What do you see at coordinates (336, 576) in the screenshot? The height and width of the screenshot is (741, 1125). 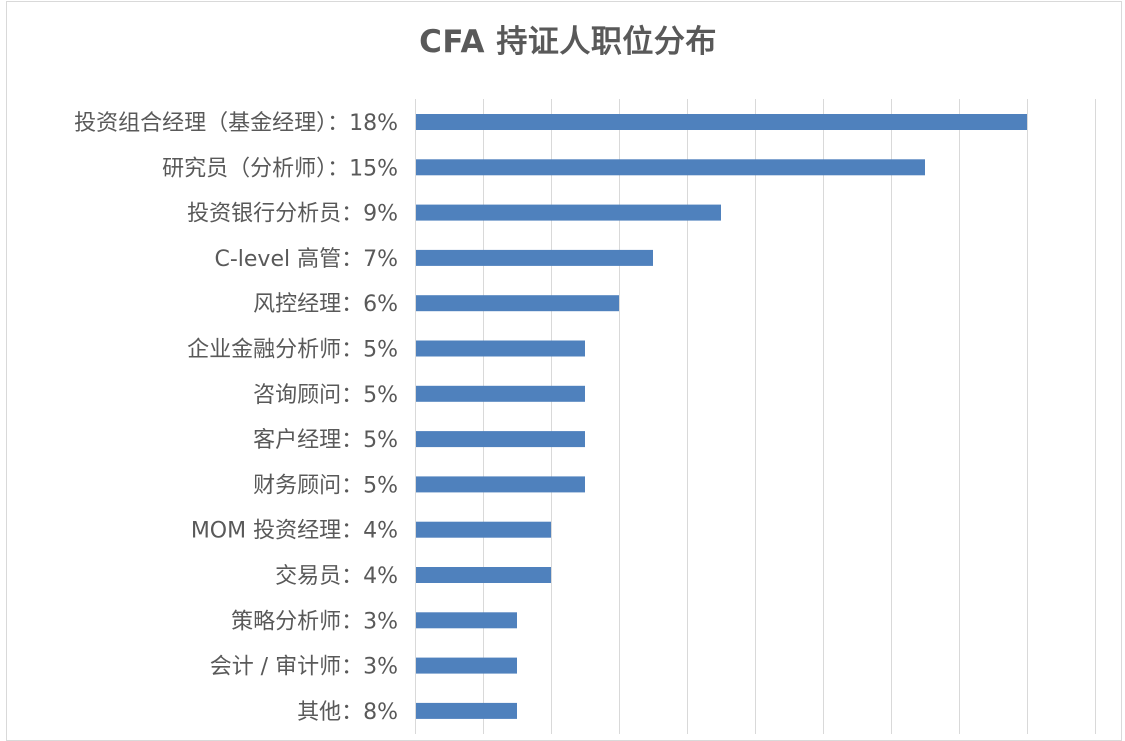 I see `category-label: 交易员：4%` at bounding box center [336, 576].